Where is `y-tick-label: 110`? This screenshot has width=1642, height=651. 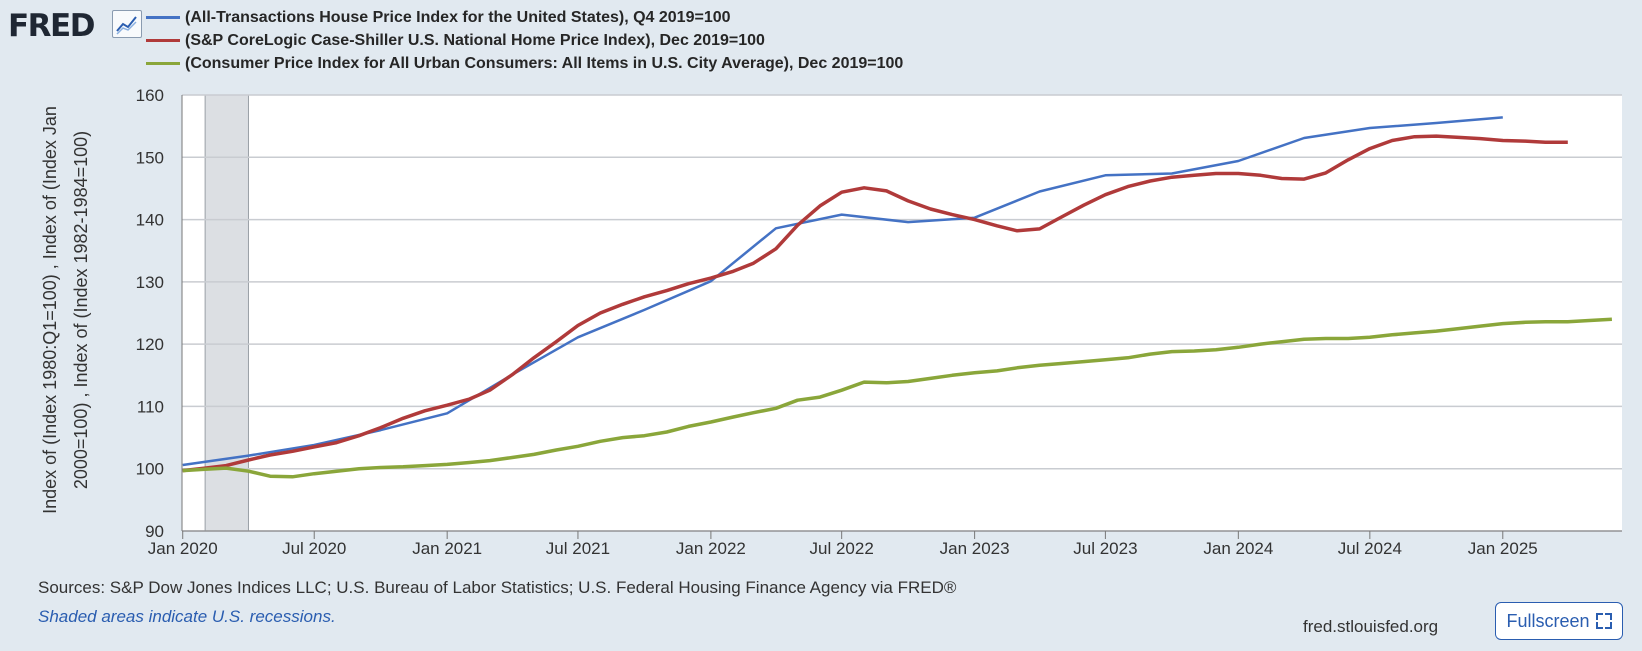 y-tick-label: 110 is located at coordinates (150, 406).